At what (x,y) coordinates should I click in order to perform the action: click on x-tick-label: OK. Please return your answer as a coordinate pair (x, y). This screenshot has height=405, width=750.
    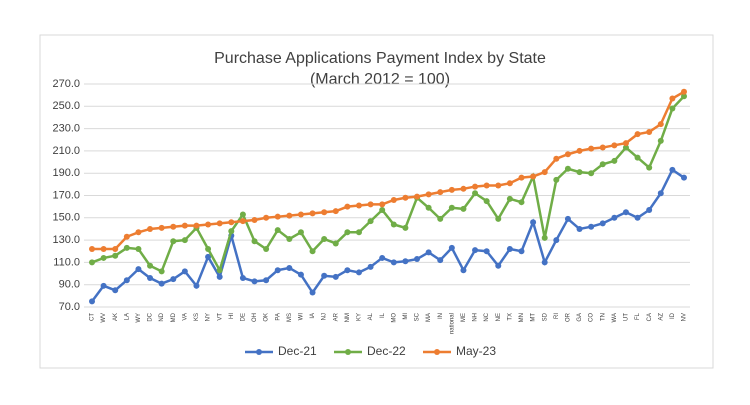
    Looking at the image, I should click on (267, 317).